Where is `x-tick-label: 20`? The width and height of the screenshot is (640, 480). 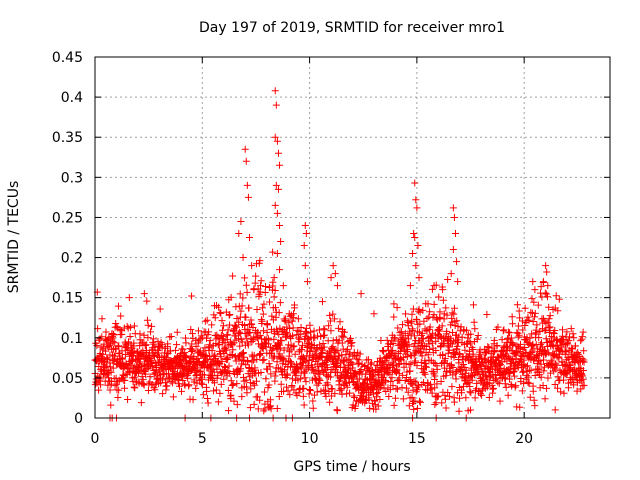
x-tick-label: 20 is located at coordinates (524, 439).